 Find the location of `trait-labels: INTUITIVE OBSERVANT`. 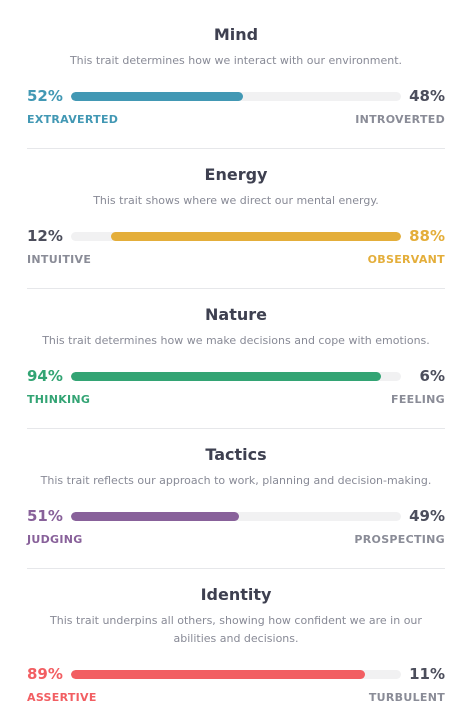

trait-labels: INTUITIVE OBSERVANT is located at coordinates (236, 260).